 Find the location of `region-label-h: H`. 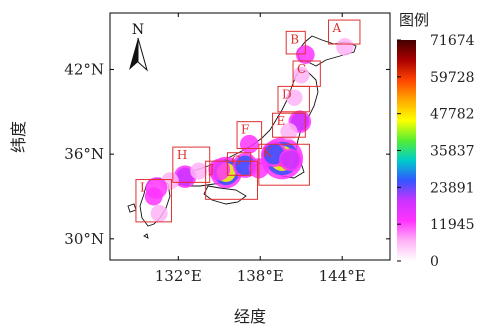

region-label-h: H is located at coordinates (182, 155).